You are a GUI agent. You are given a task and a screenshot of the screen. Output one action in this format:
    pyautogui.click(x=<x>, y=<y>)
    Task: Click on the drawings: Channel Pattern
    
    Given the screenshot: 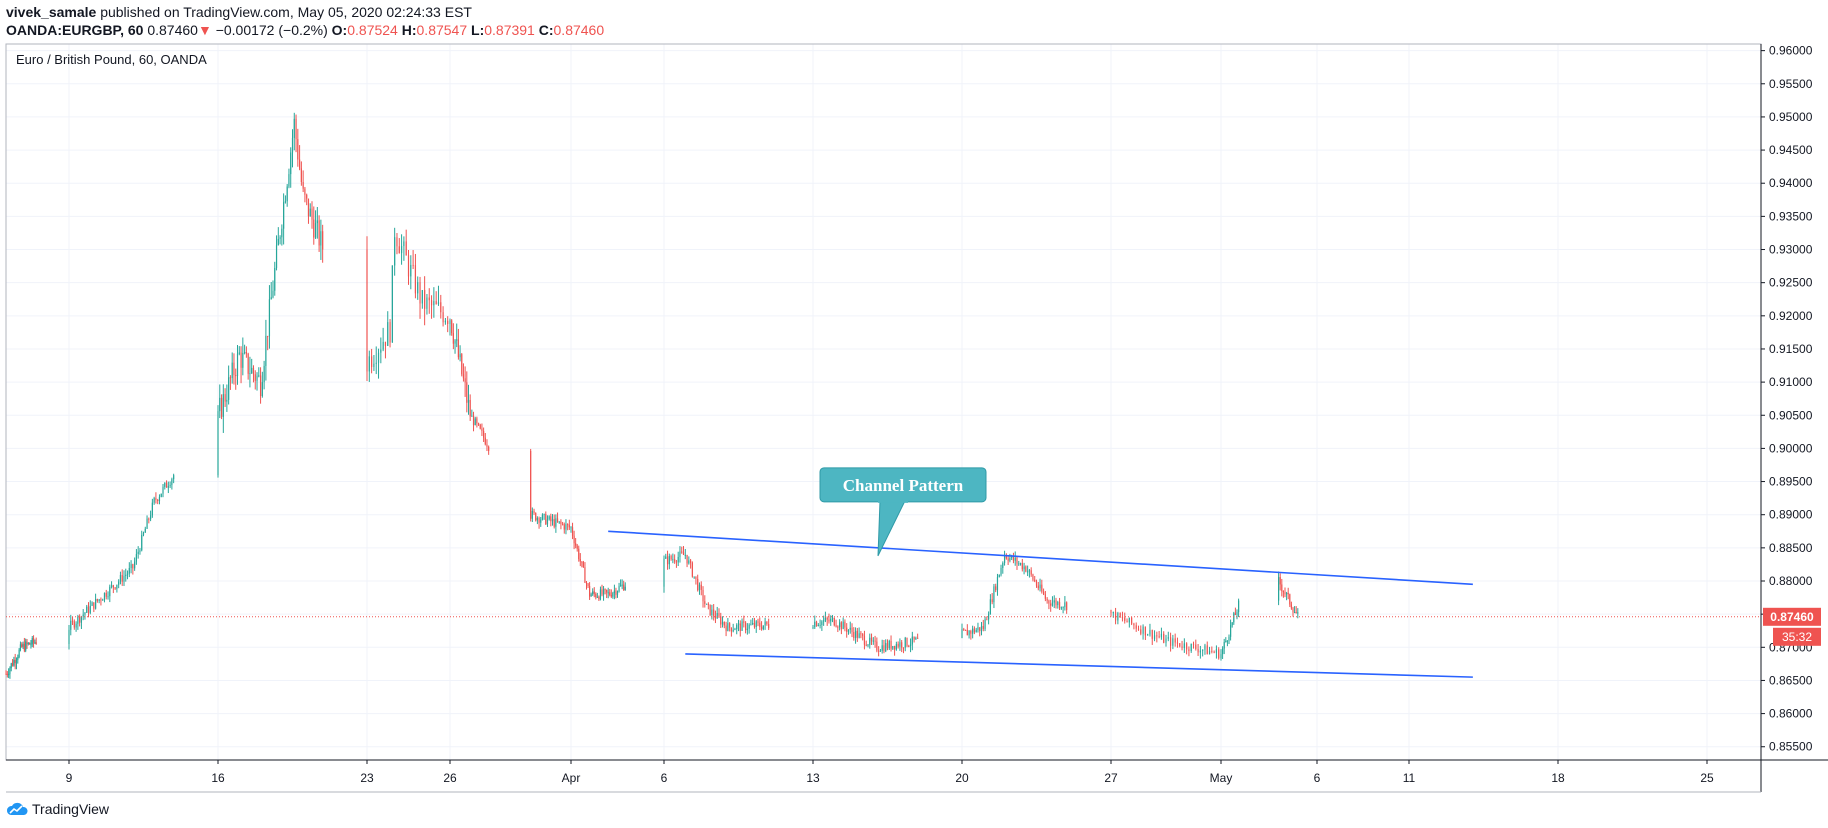 What is the action you would take?
    pyautogui.click(x=1040, y=572)
    